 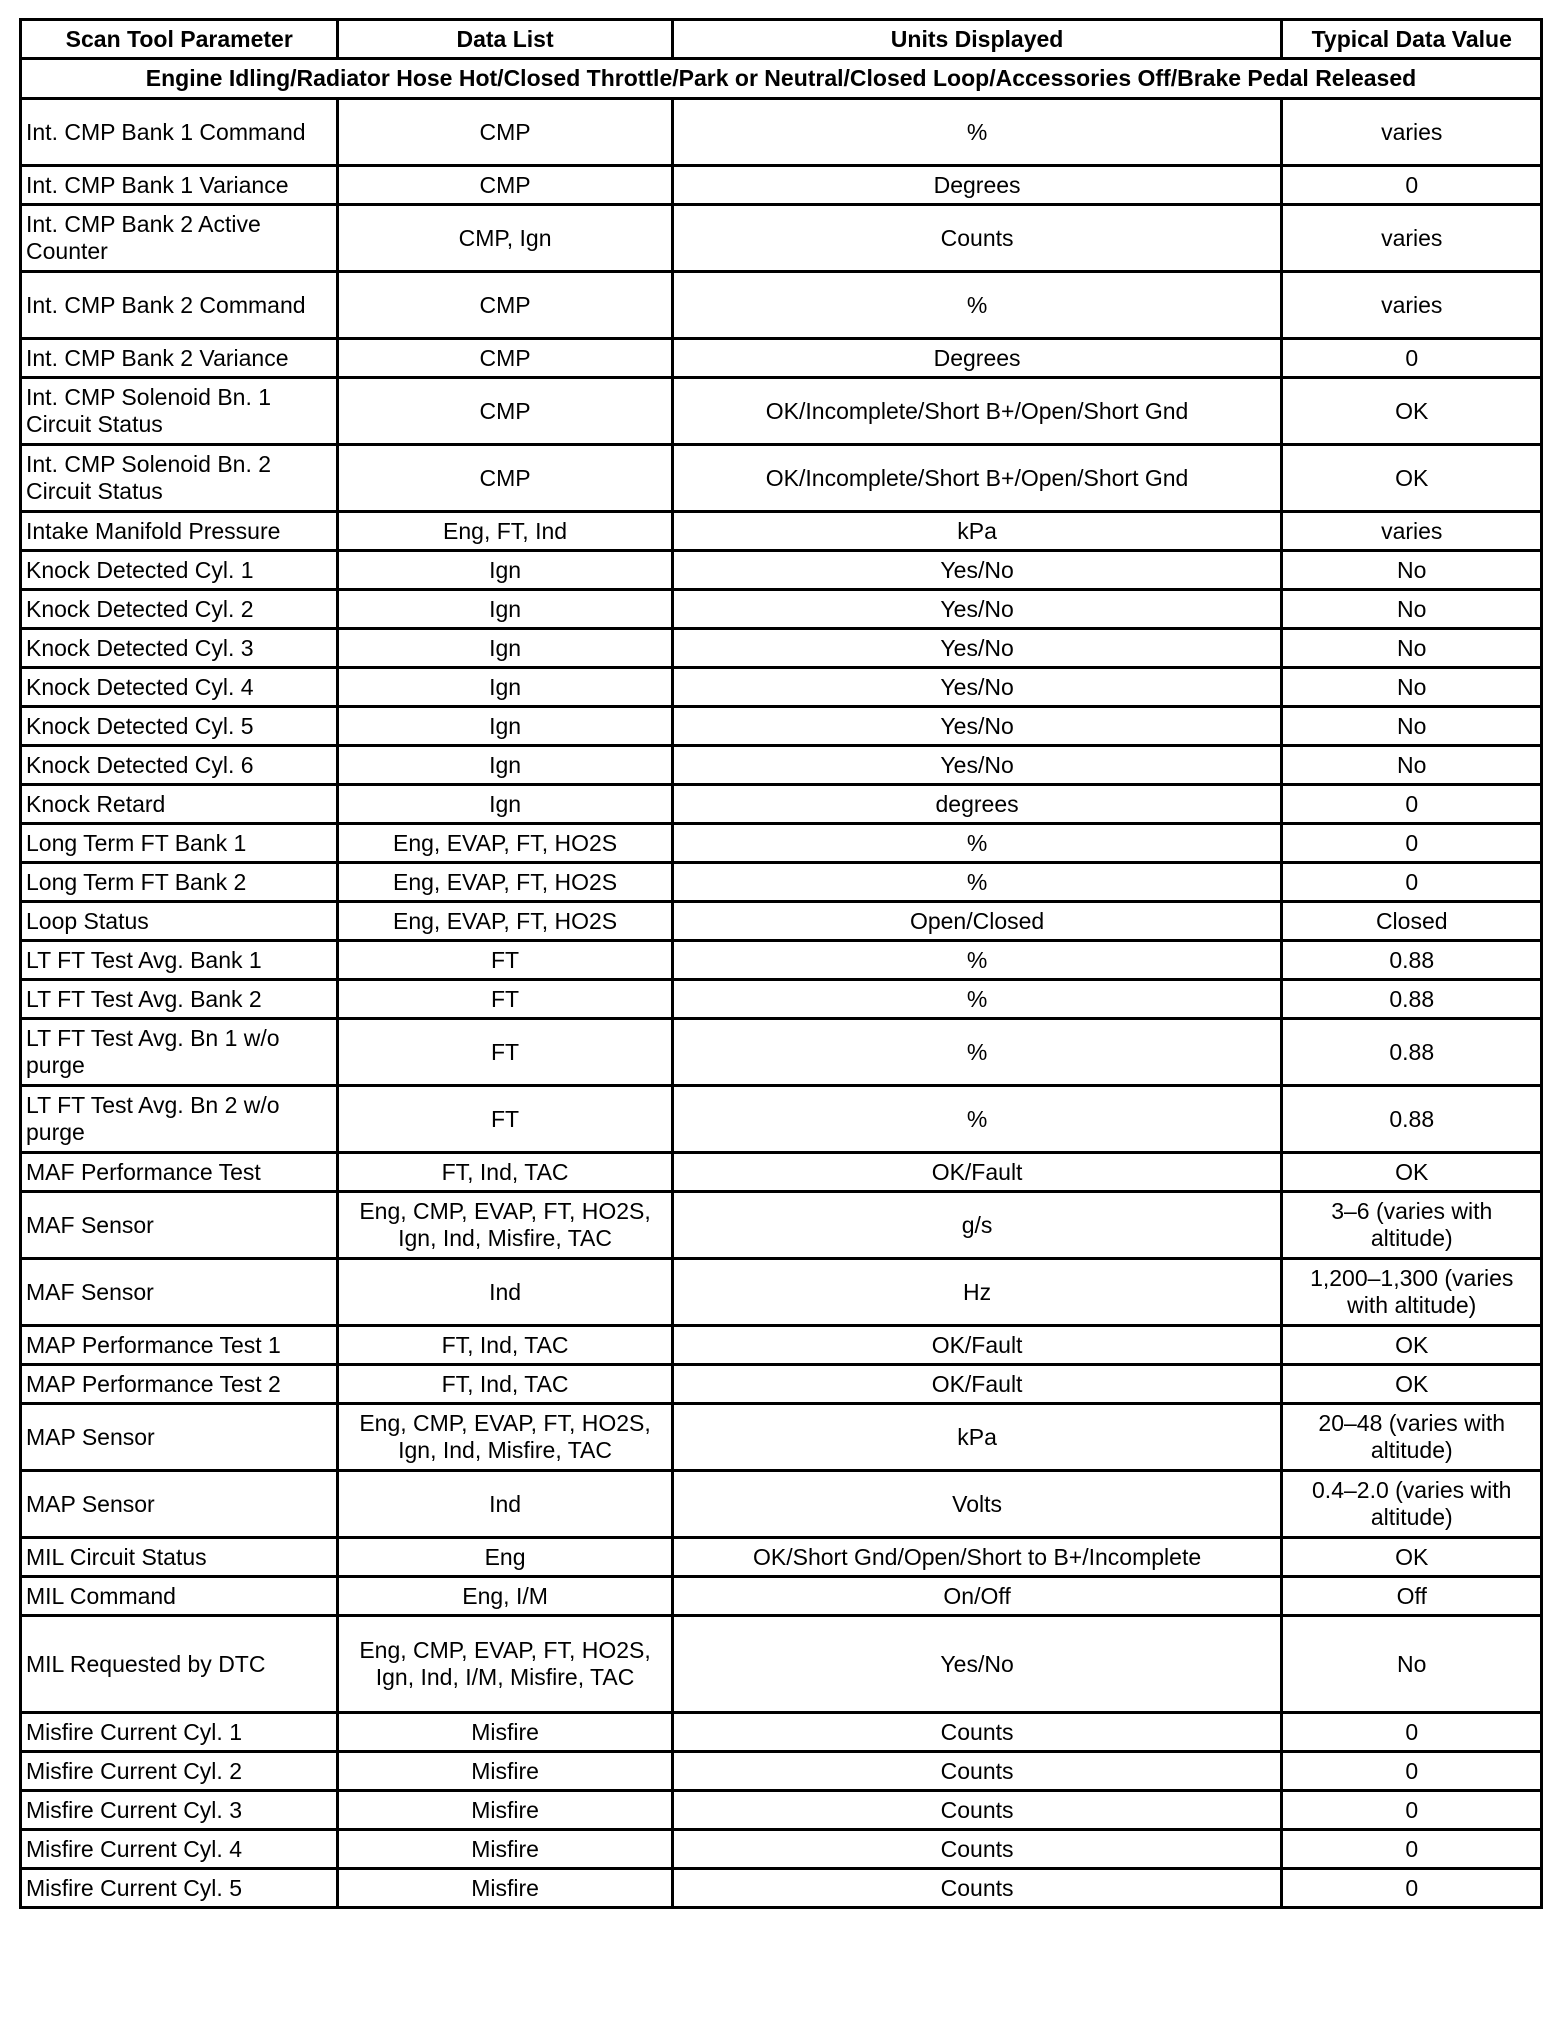 What do you see at coordinates (505, 1596) in the screenshot?
I see `data-list-cell: Eng, I/M` at bounding box center [505, 1596].